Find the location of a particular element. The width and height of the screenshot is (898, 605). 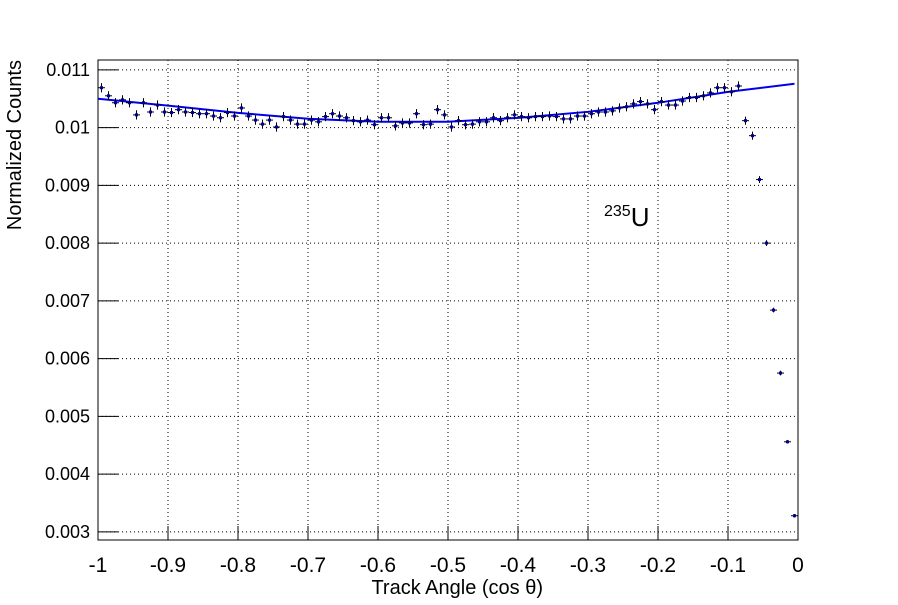

x-tick-label: -0.7 is located at coordinates (308, 565).